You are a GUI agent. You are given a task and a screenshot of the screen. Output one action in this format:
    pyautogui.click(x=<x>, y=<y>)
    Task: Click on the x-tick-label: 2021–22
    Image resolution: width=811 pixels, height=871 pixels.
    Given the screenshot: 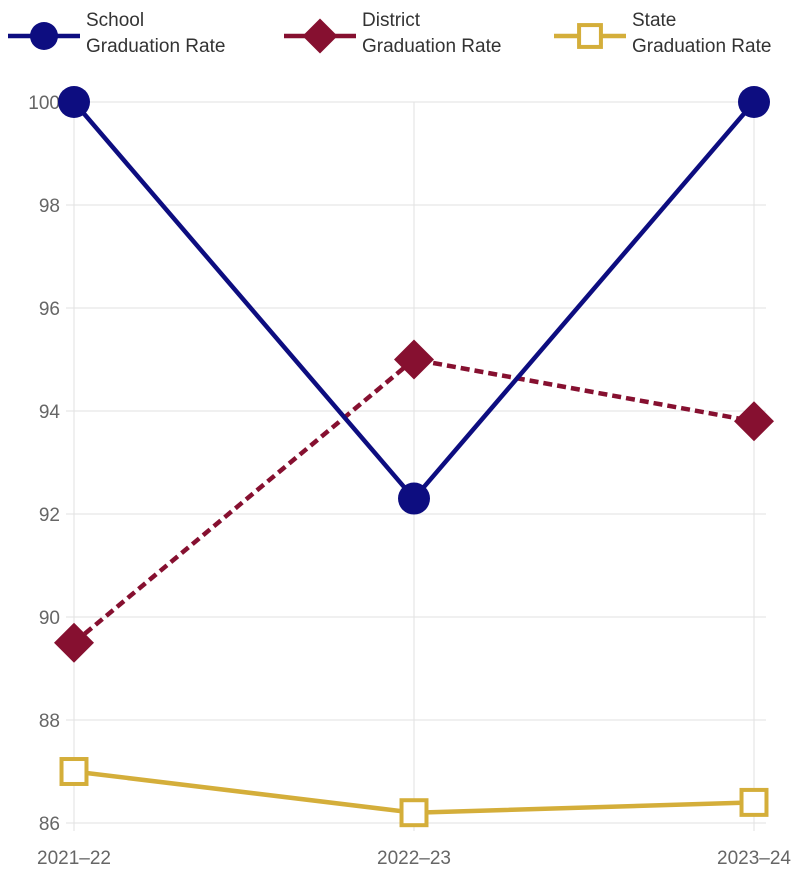 What is the action you would take?
    pyautogui.click(x=74, y=858)
    